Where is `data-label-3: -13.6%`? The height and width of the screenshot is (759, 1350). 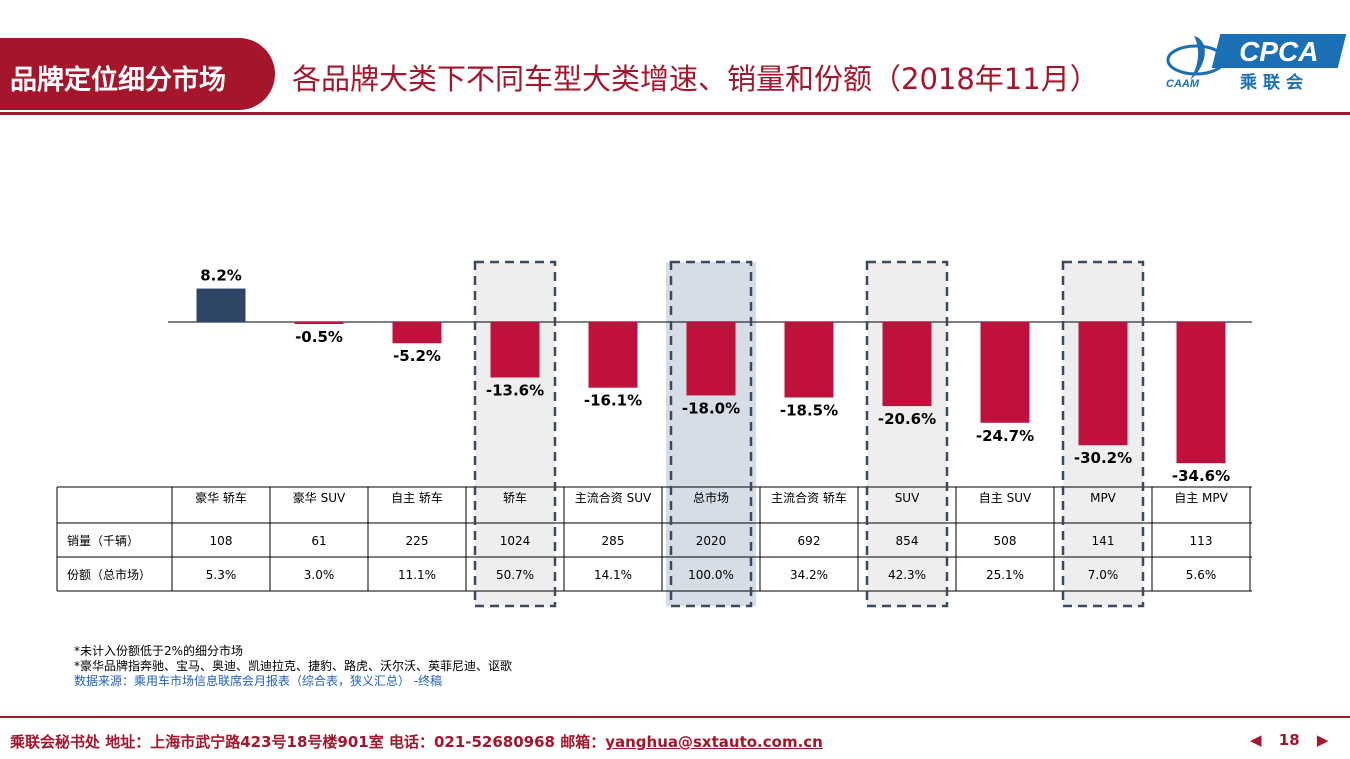 data-label-3: -13.6% is located at coordinates (515, 390).